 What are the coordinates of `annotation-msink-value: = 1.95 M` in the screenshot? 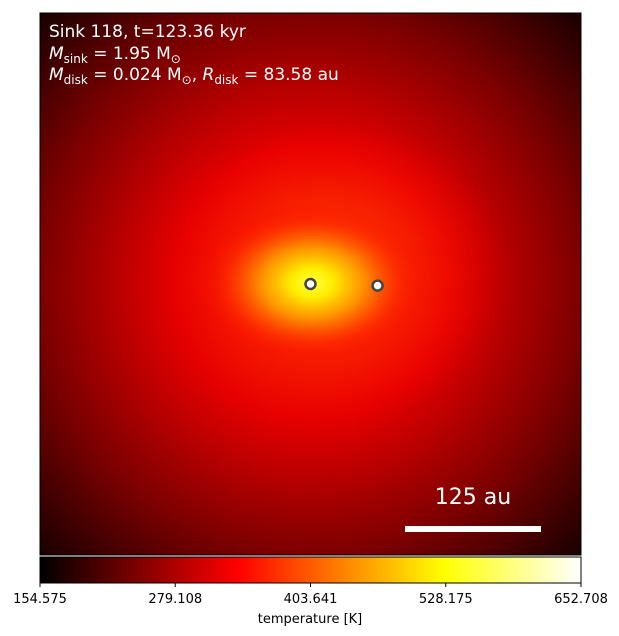 It's located at (129, 54).